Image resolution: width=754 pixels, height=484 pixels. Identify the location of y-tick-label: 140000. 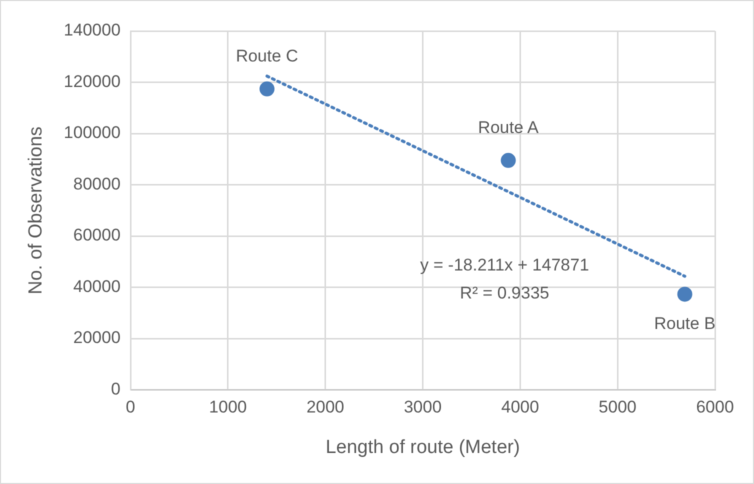
(92, 30).